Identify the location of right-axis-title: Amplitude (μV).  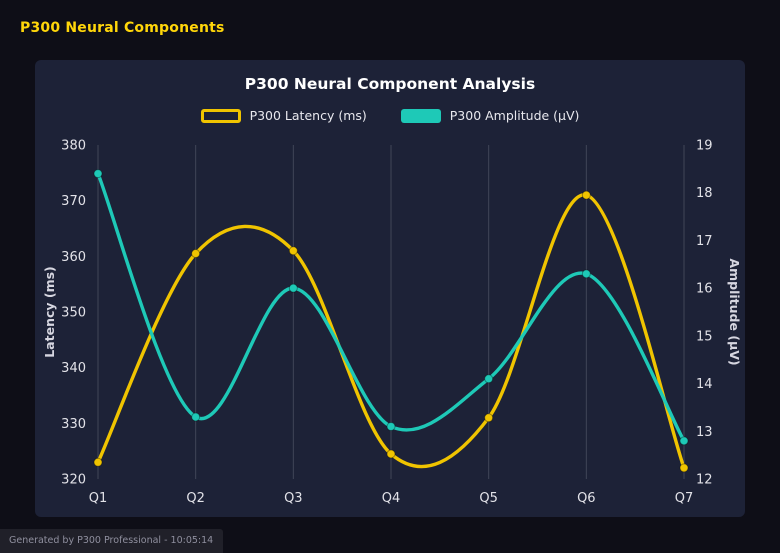
(733, 311).